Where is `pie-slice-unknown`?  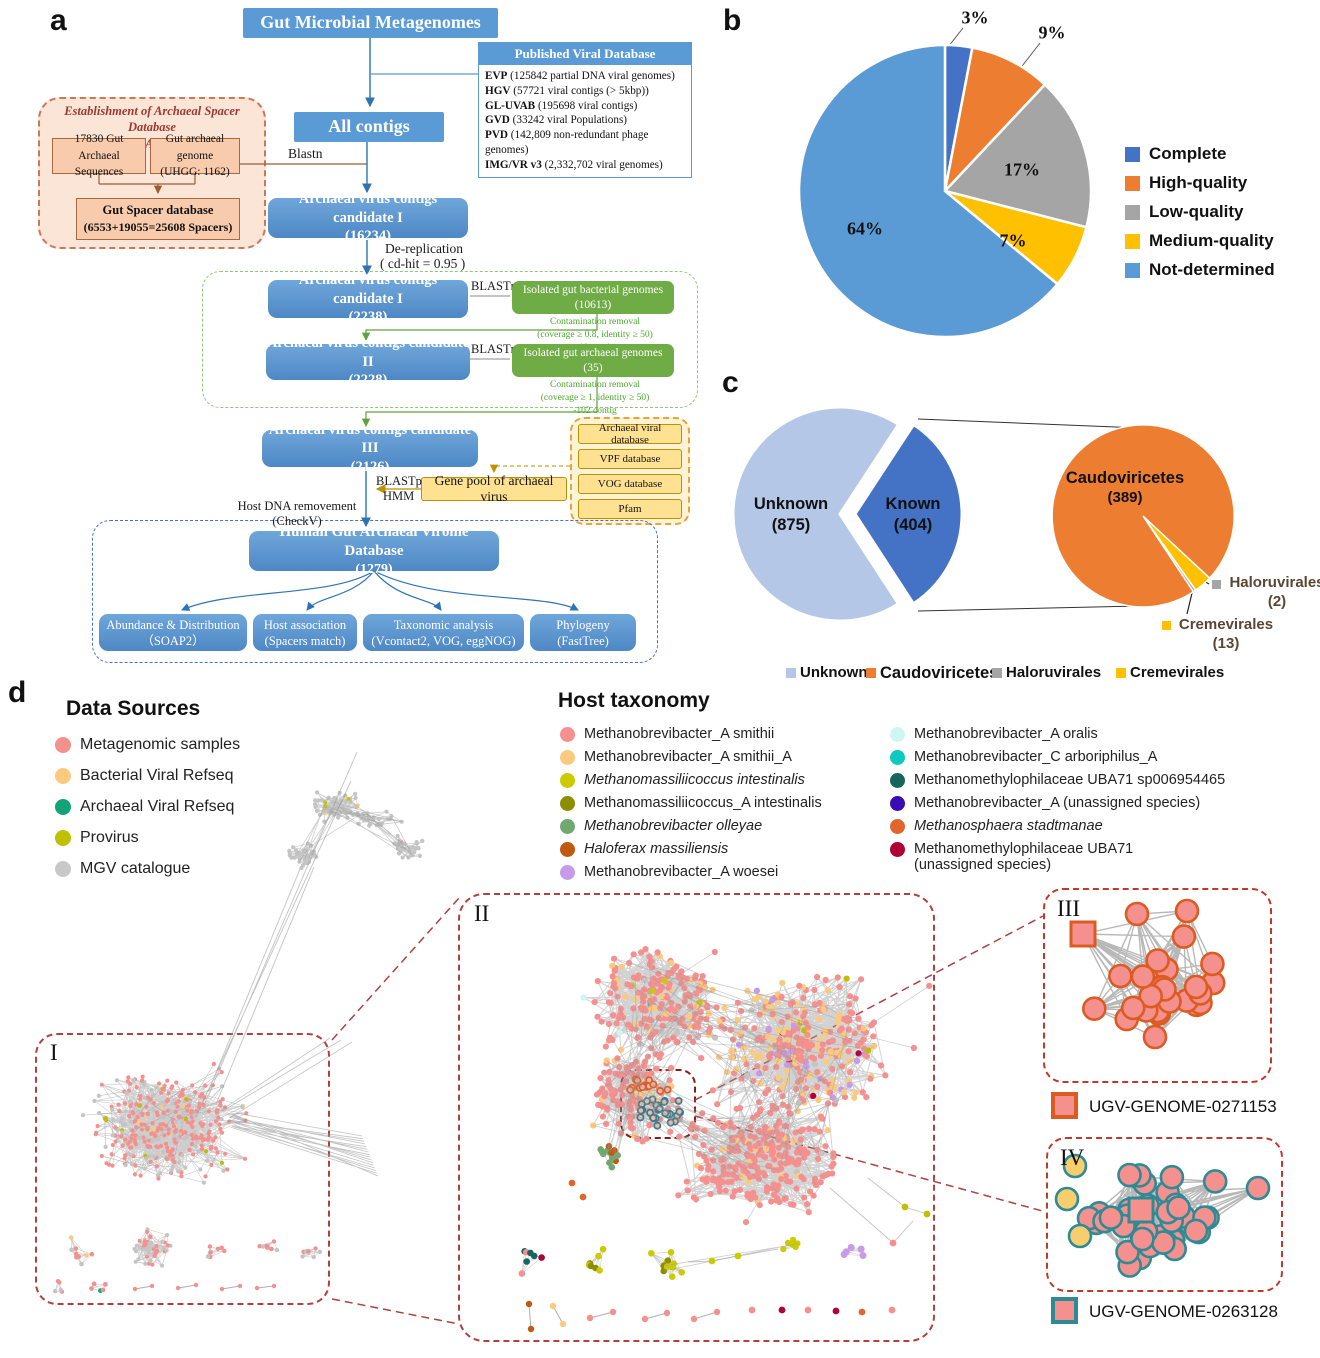
pie-slice-unknown is located at coordinates (816, 514).